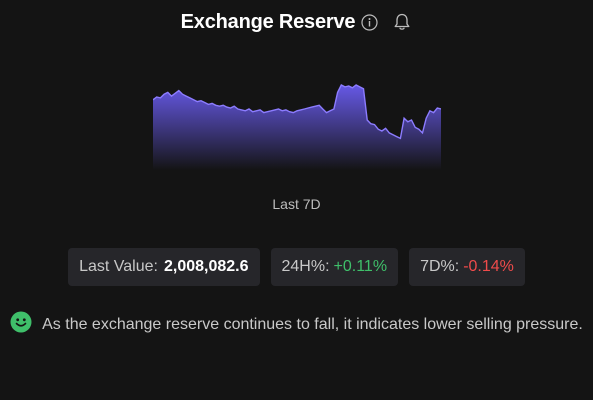  I want to click on period-label: Last 7D, so click(296, 204).